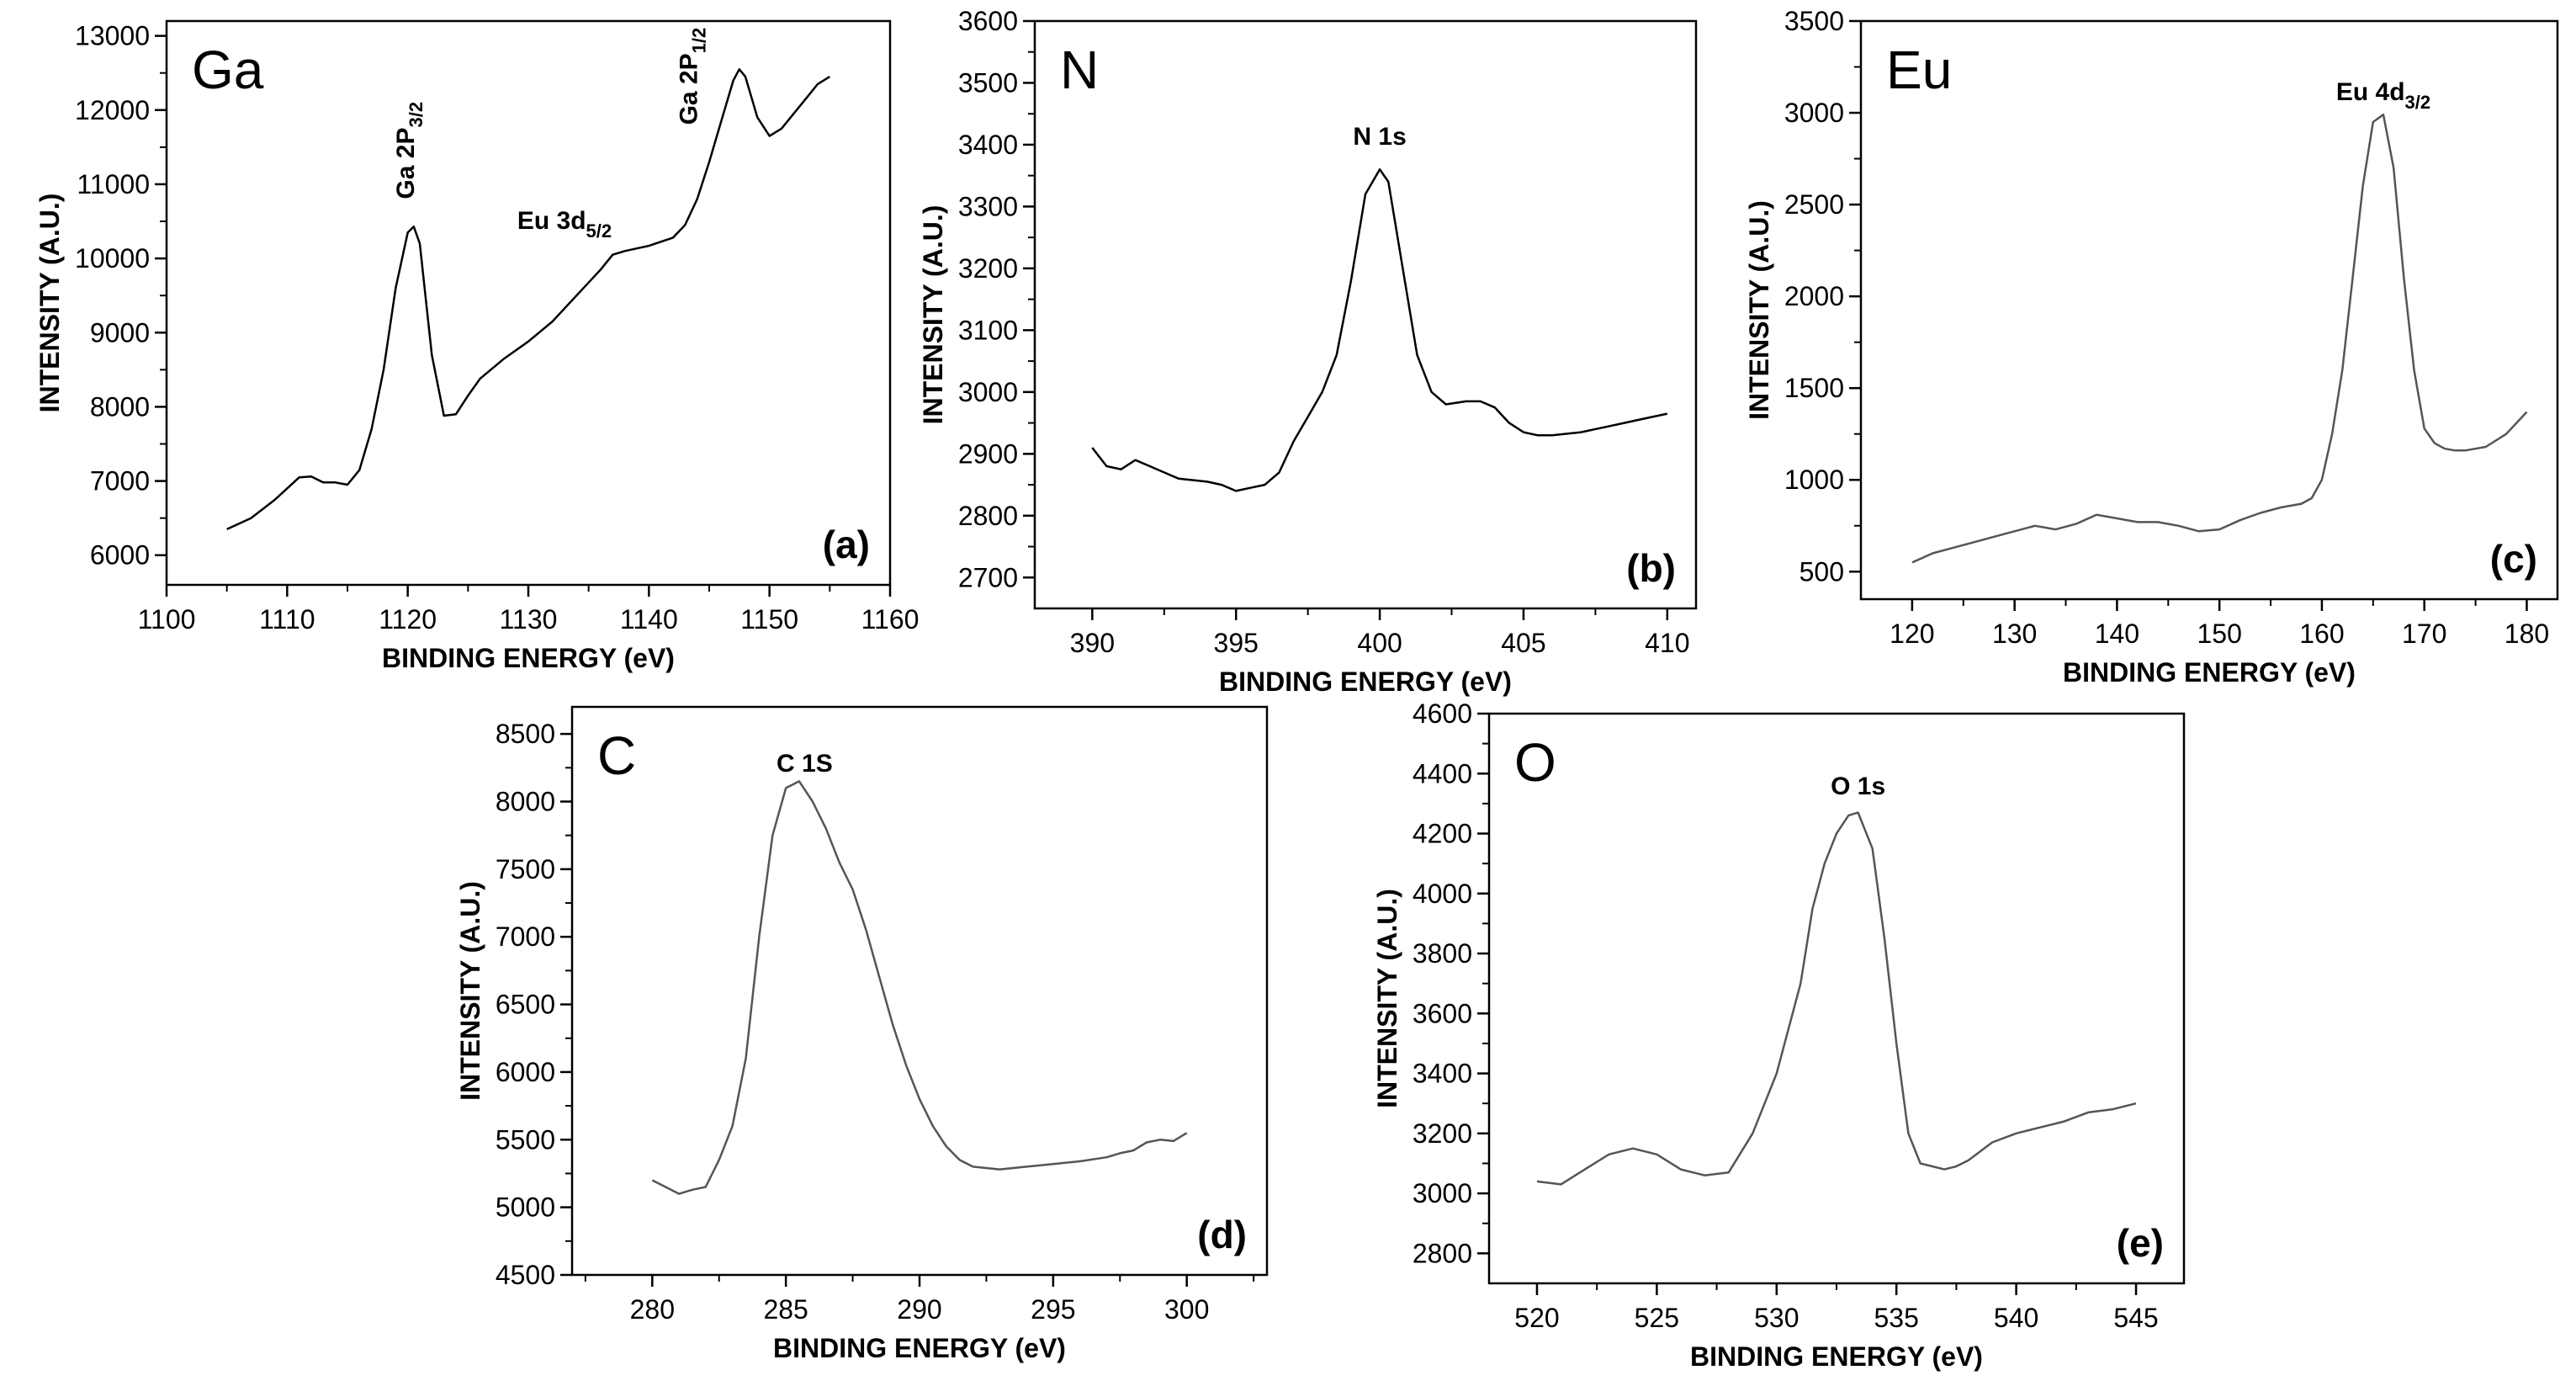  I want to click on x-tick-label: 1130, so click(529, 619).